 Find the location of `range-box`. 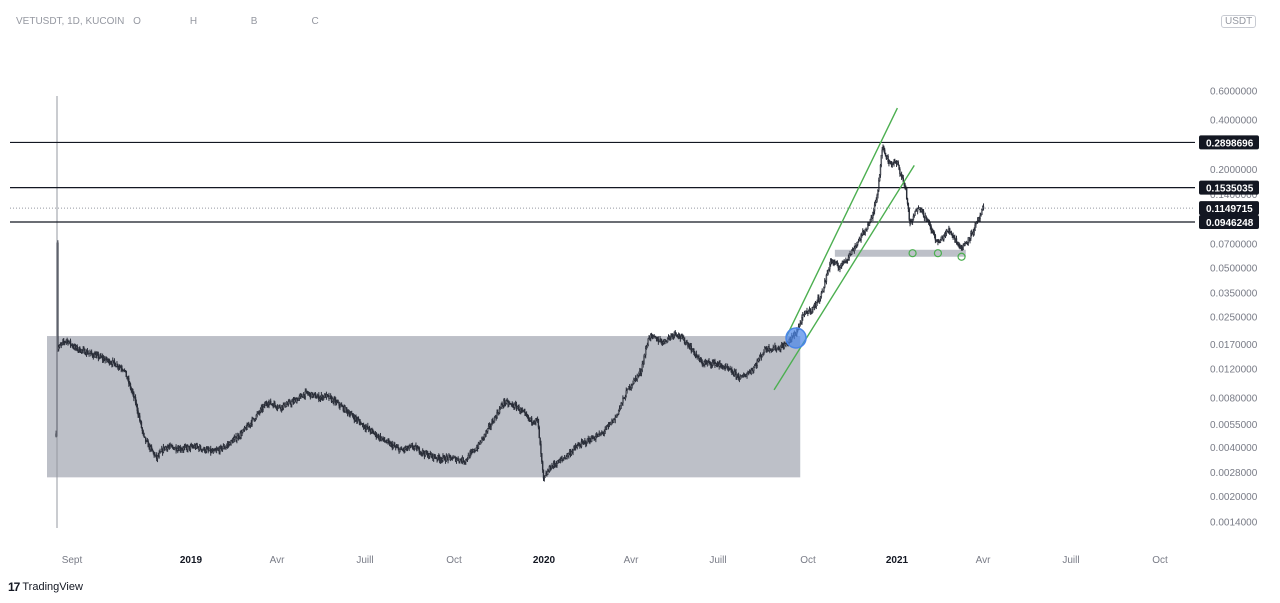

range-box is located at coordinates (424, 407).